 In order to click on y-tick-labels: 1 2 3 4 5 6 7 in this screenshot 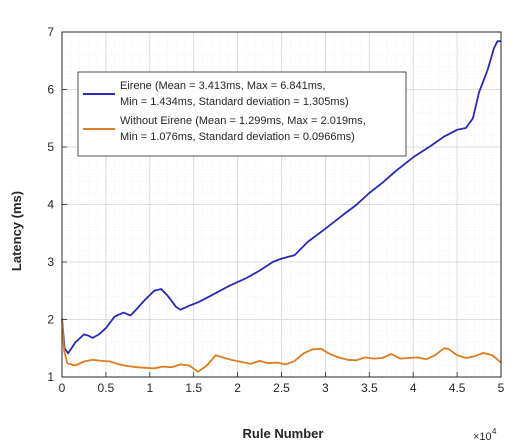, I will do `click(50, 204)`.